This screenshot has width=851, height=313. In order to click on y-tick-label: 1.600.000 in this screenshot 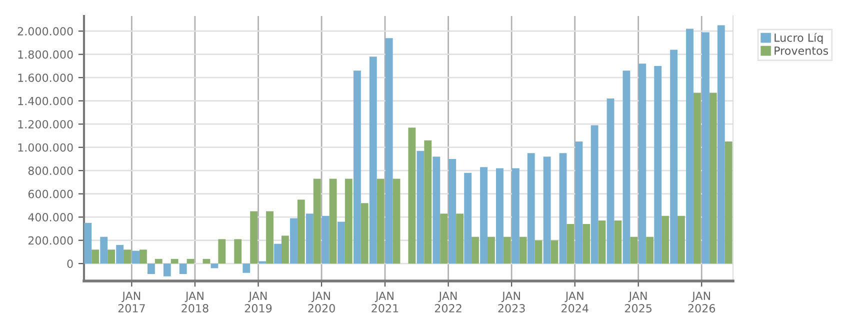, I will do `click(45, 78)`.